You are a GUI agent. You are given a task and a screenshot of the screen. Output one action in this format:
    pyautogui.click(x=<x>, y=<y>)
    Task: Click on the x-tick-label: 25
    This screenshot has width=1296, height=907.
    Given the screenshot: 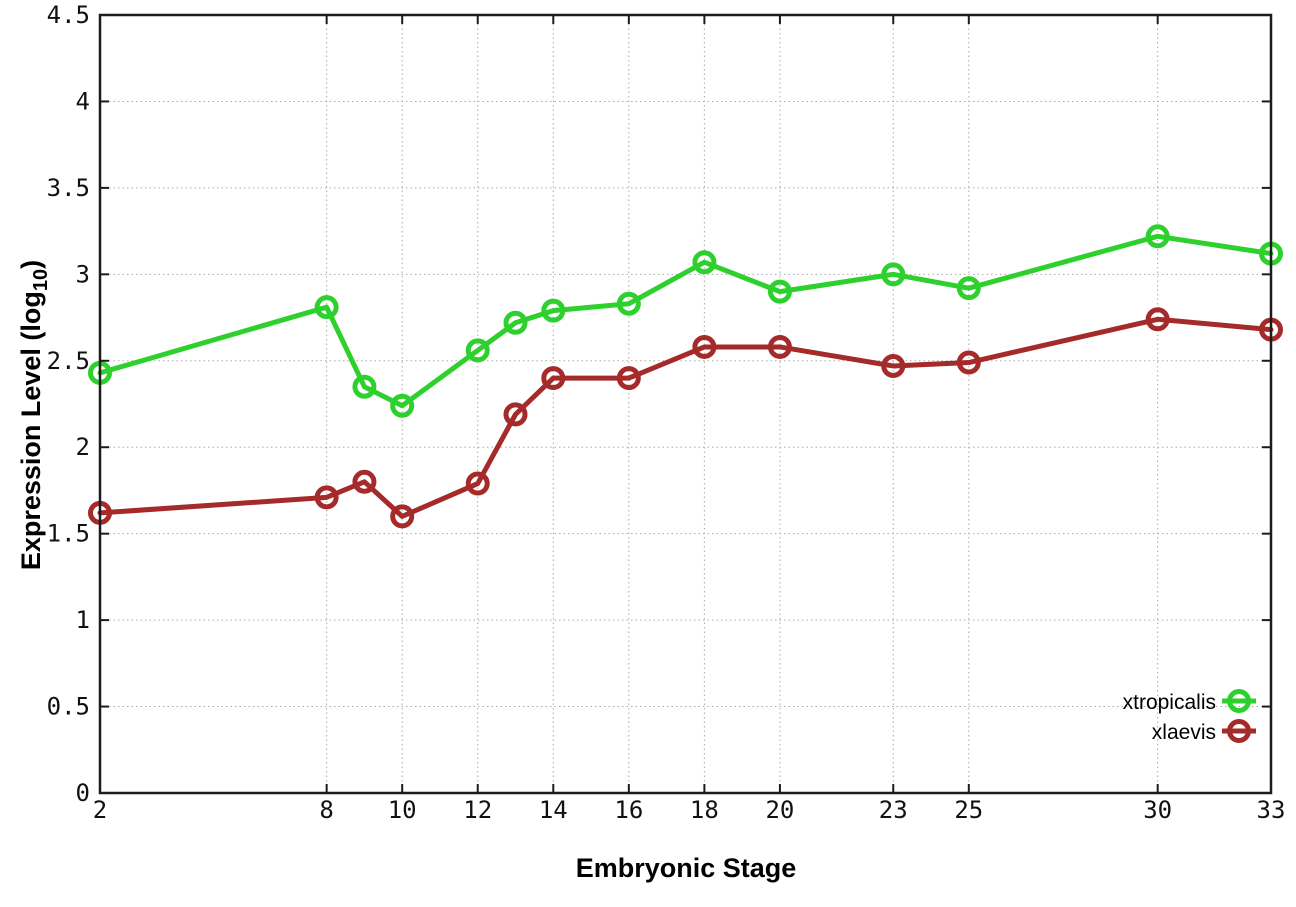 What is the action you would take?
    pyautogui.click(x=968, y=810)
    